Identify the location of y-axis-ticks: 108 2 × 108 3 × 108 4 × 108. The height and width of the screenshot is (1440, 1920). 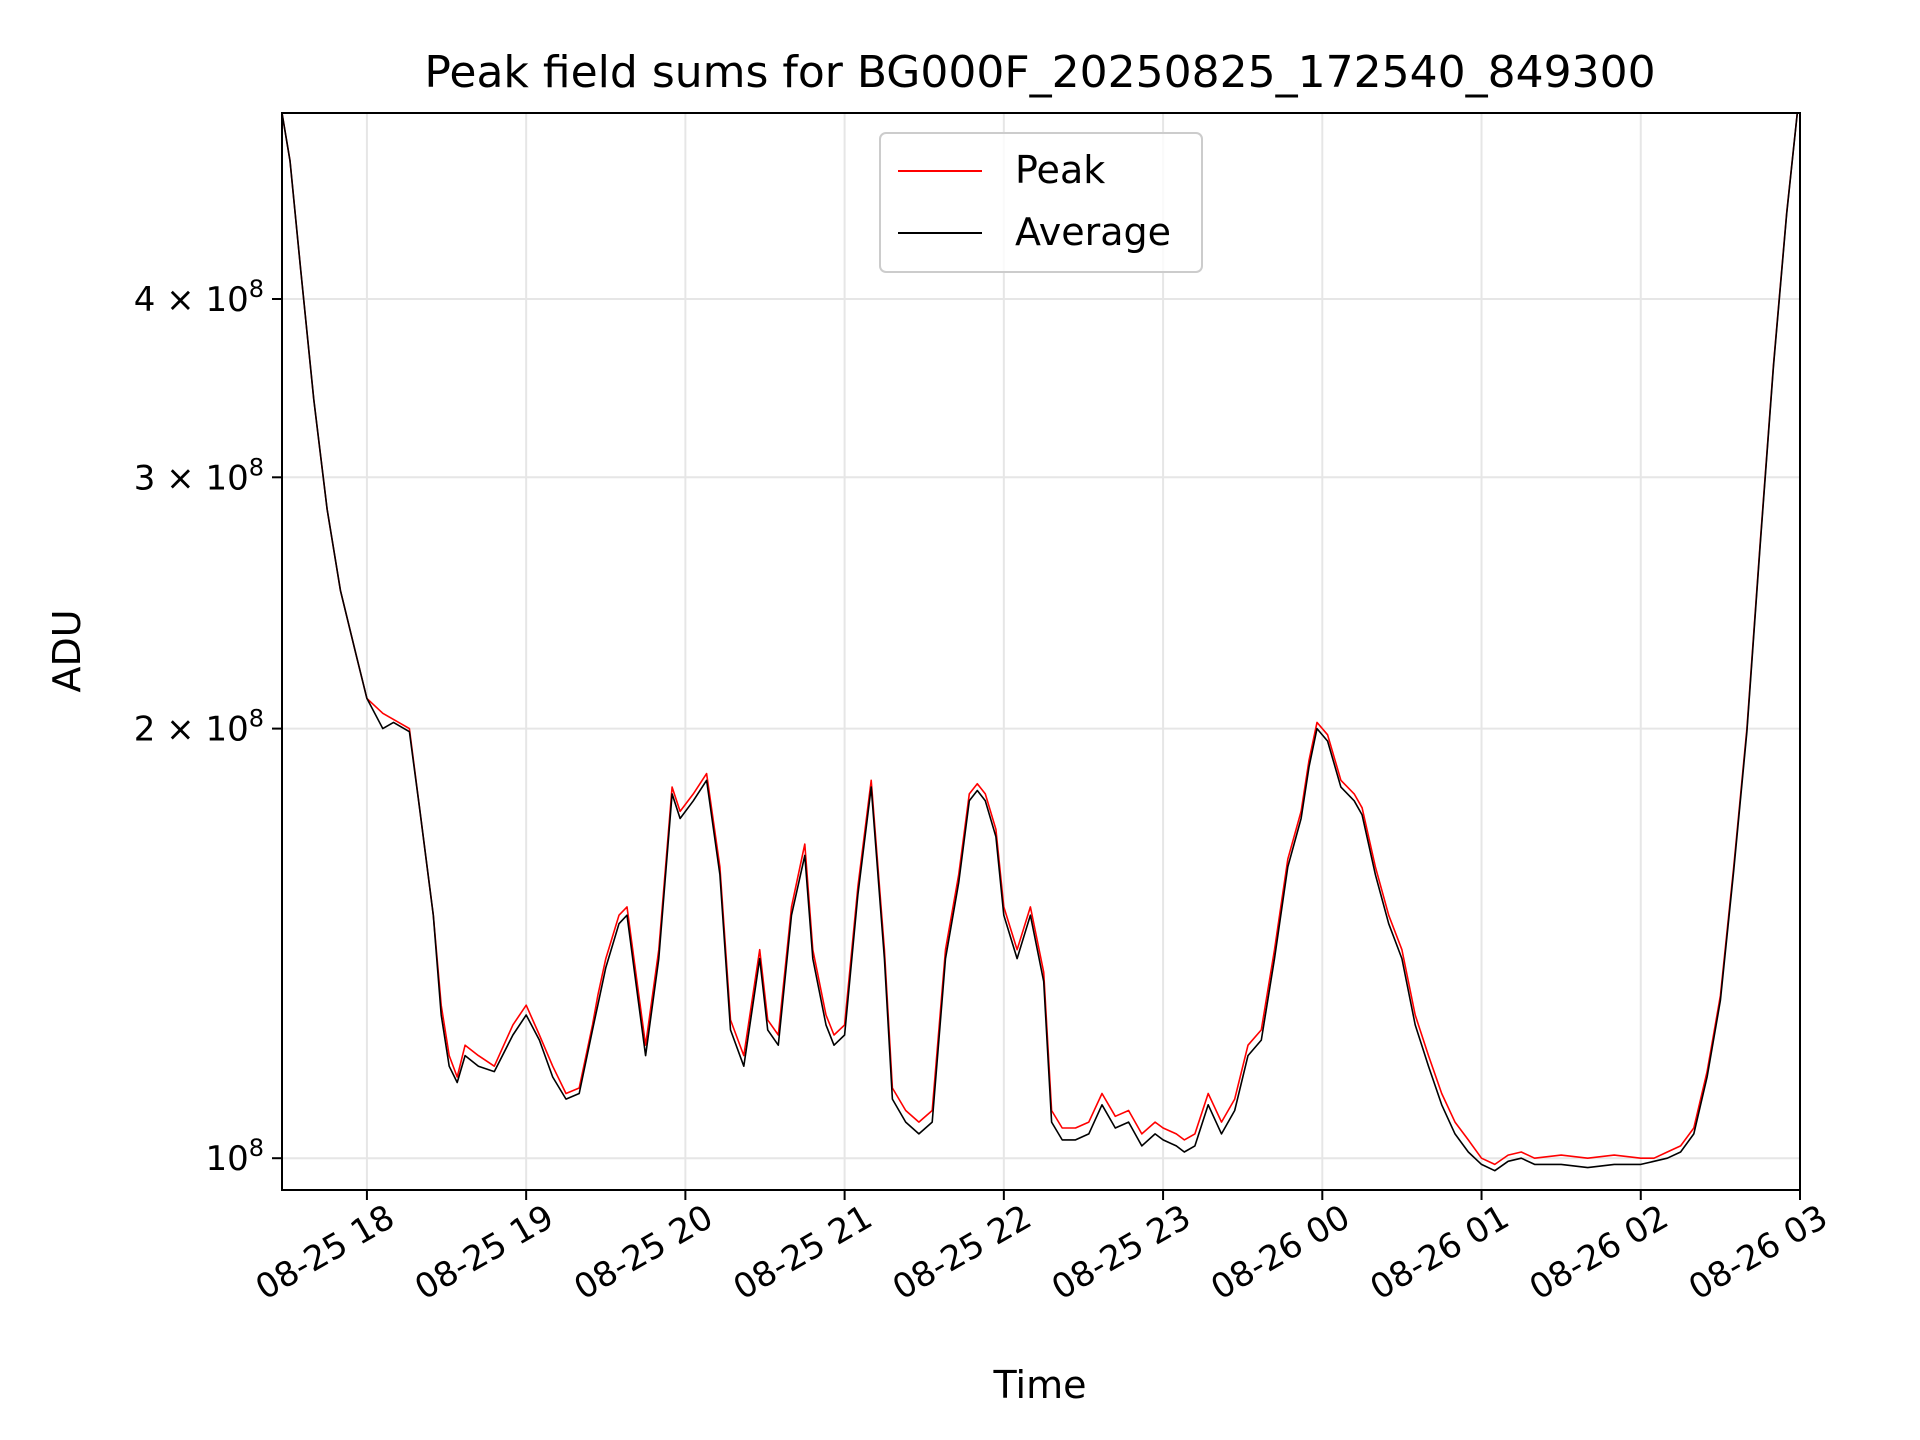
(208, 727).